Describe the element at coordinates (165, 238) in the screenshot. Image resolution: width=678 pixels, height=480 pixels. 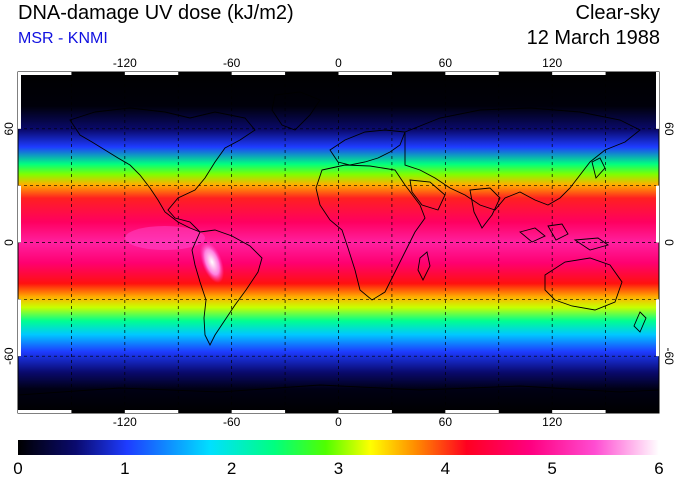
I see `tropical-hotspot` at that location.